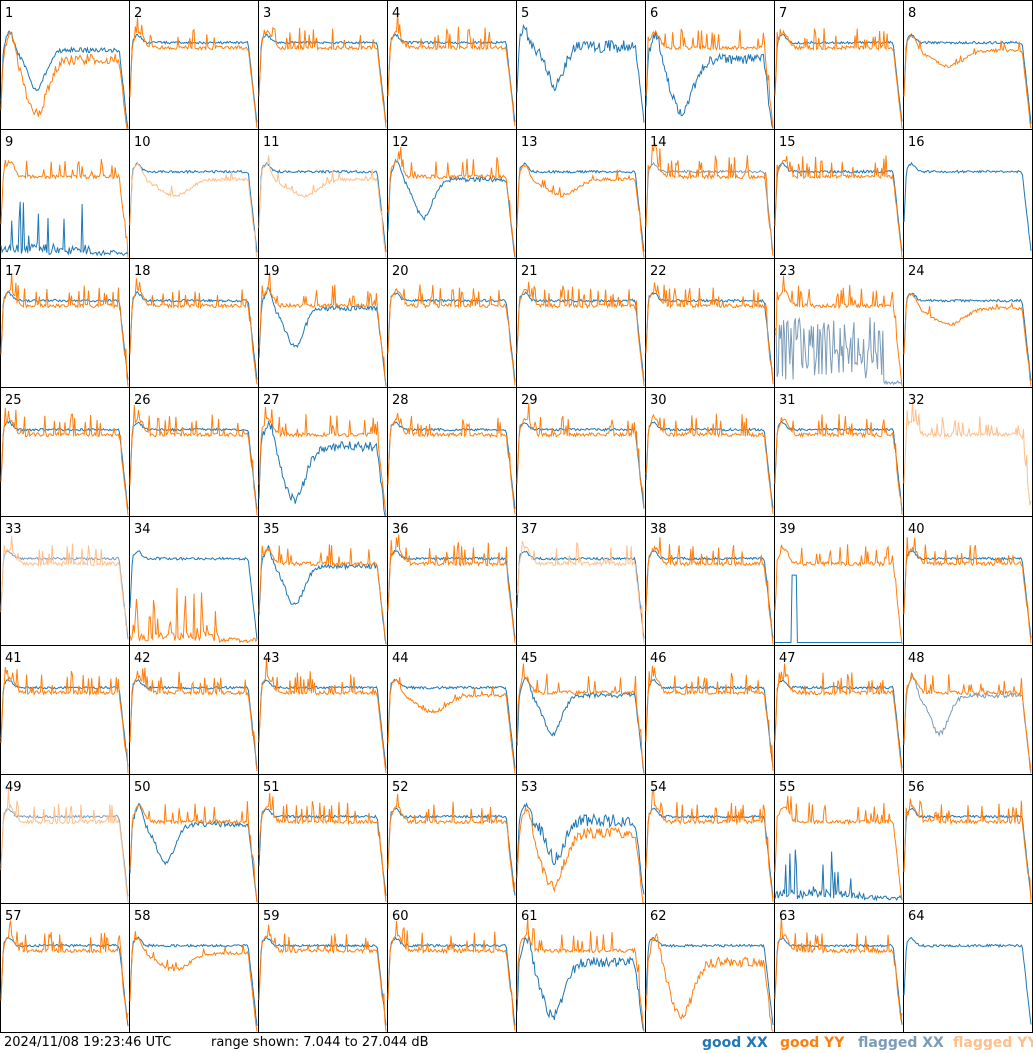  I want to click on tile-label: 35, so click(271, 529).